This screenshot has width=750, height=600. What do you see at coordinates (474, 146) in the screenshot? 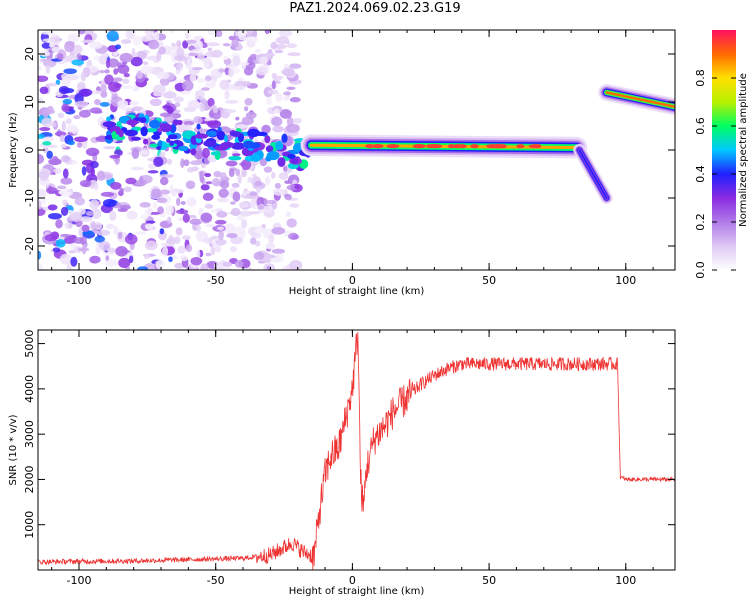
I see `tone-peak` at bounding box center [474, 146].